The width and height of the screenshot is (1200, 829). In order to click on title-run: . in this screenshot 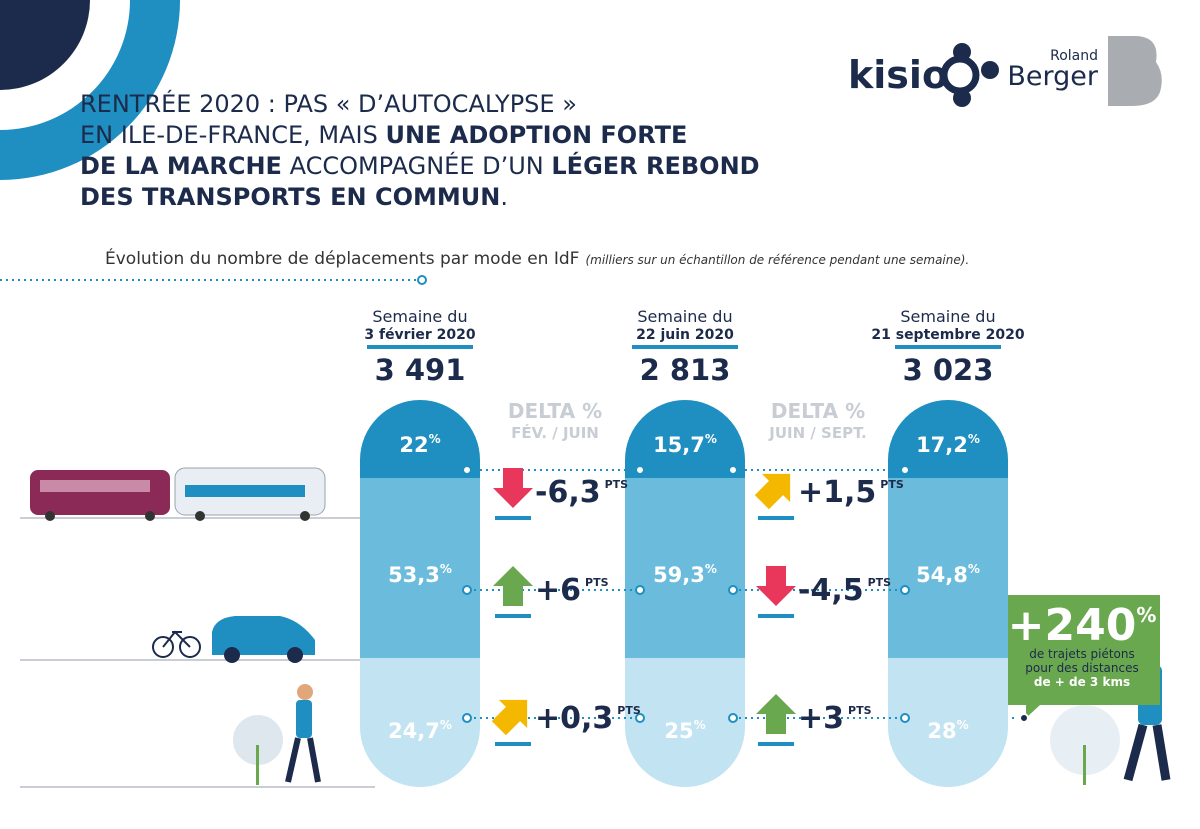, I will do `click(504, 197)`.